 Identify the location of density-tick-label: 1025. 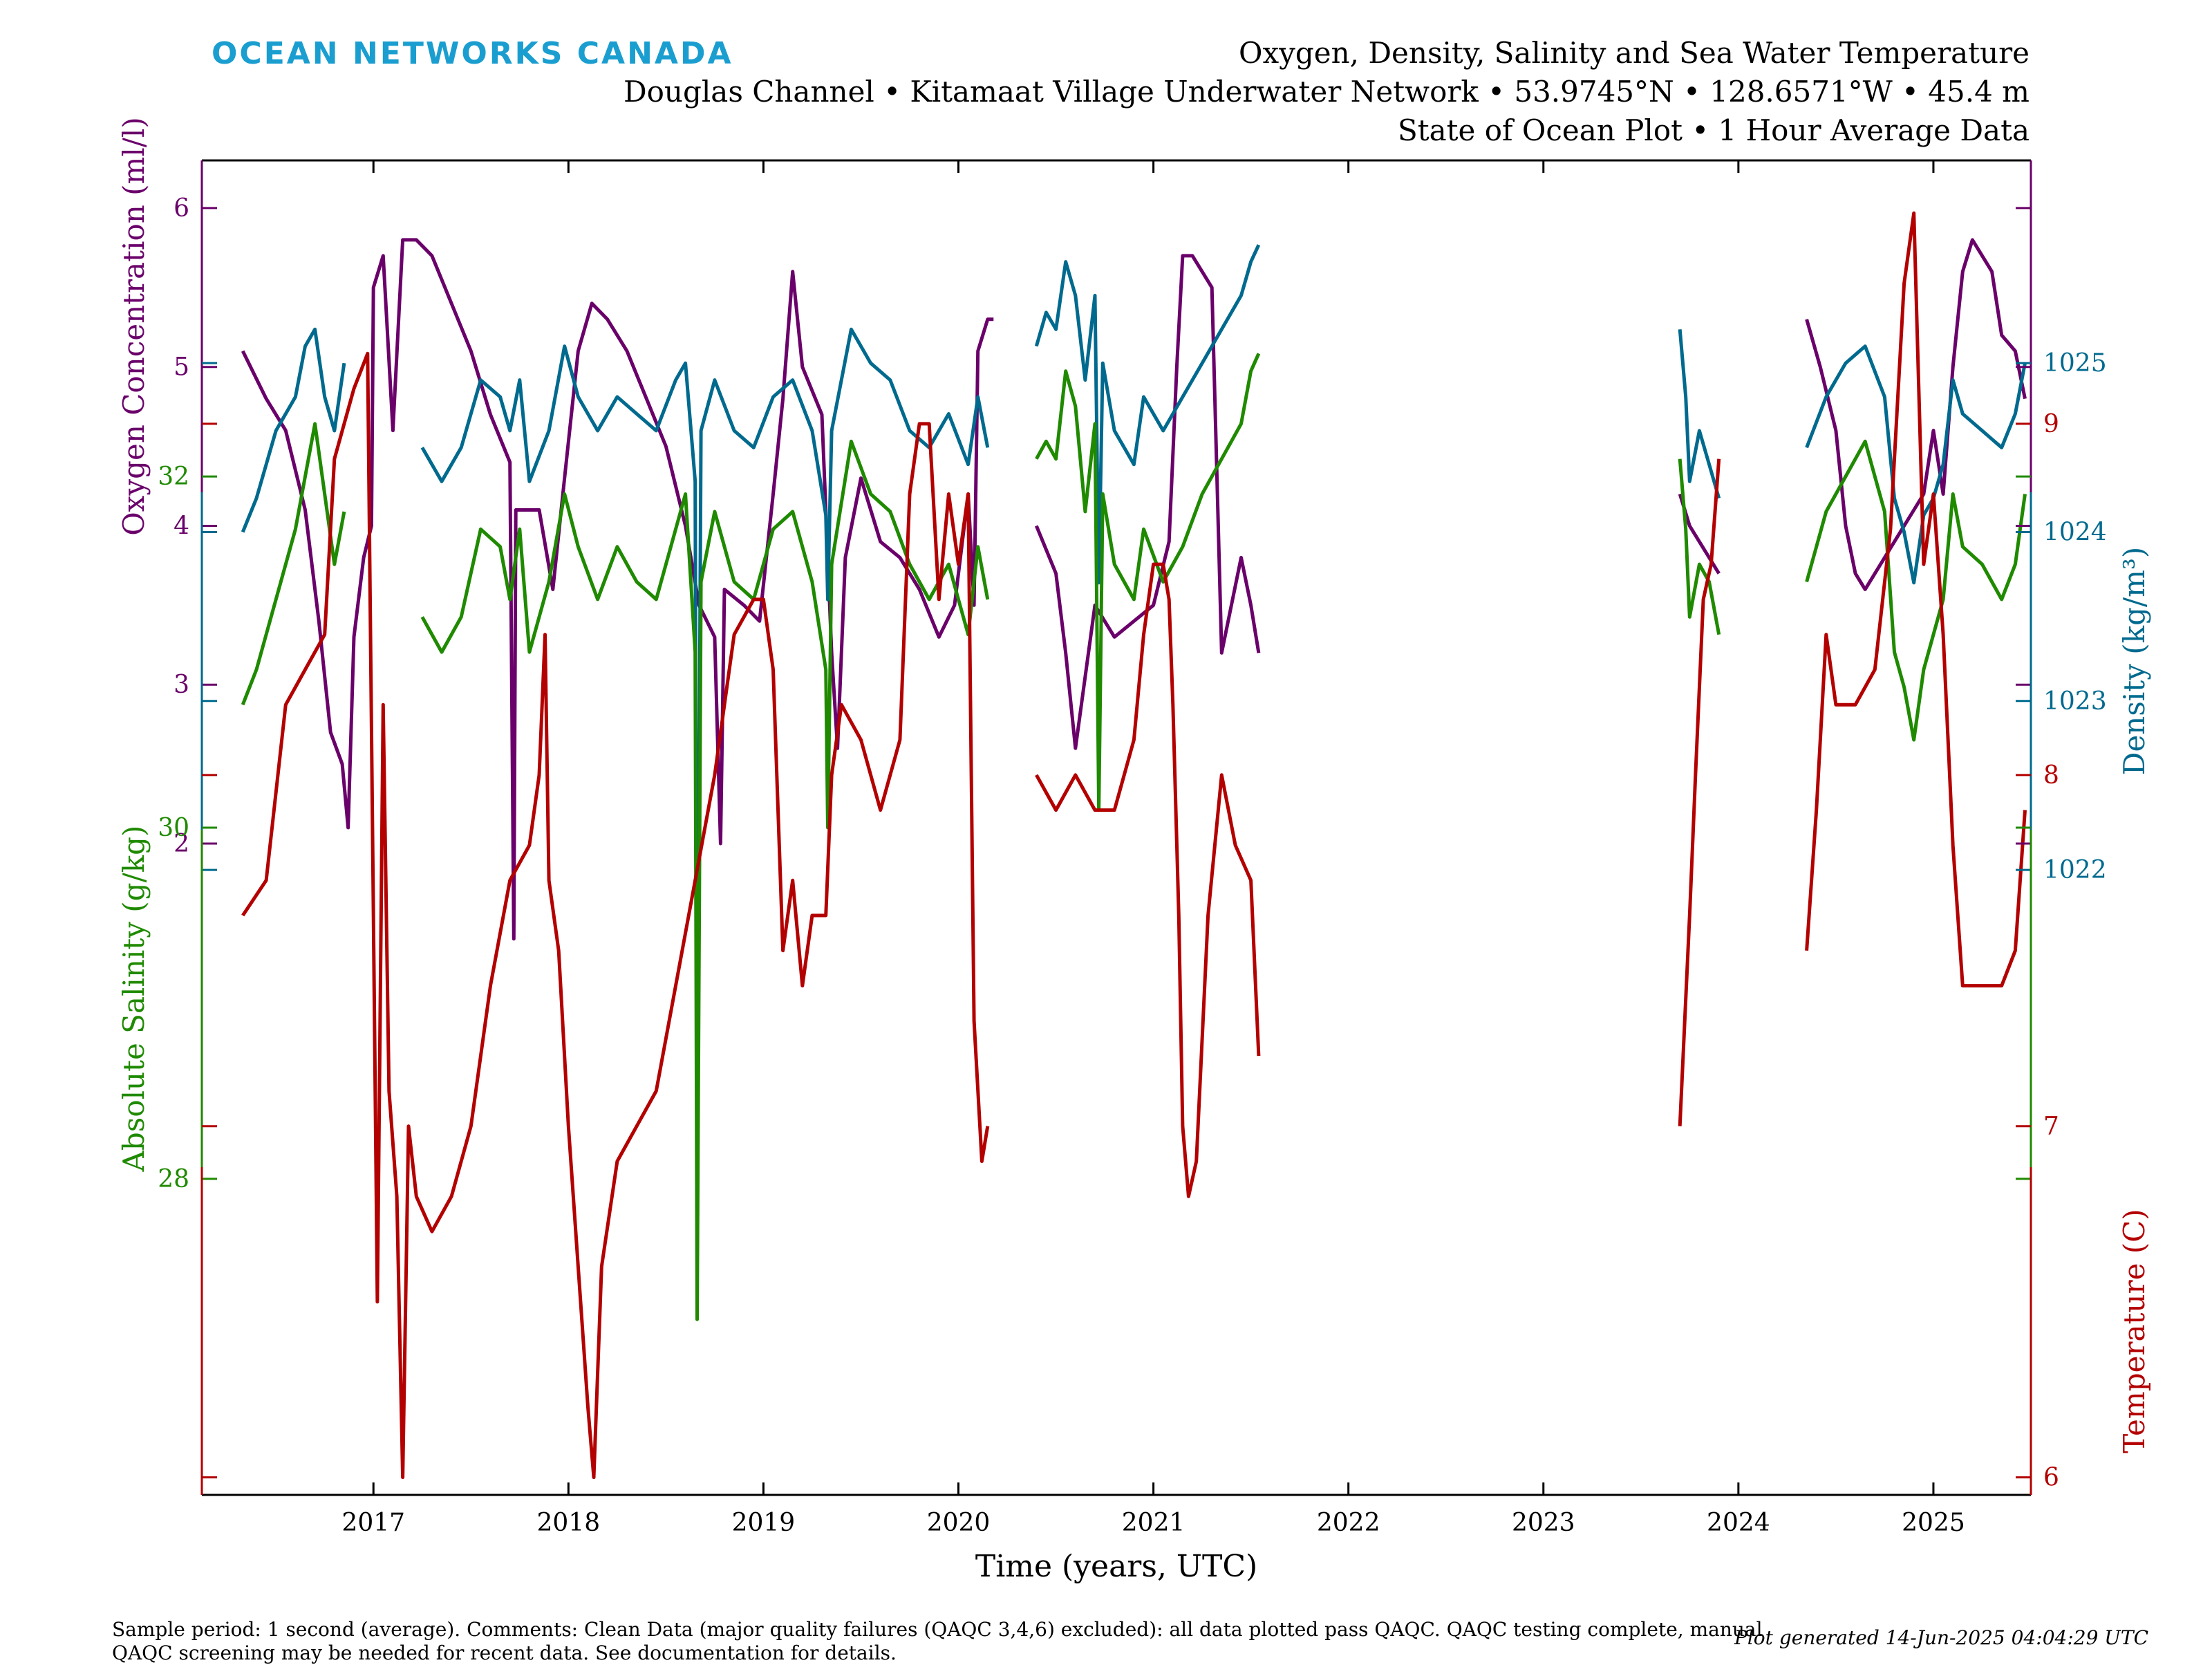
(2075, 363).